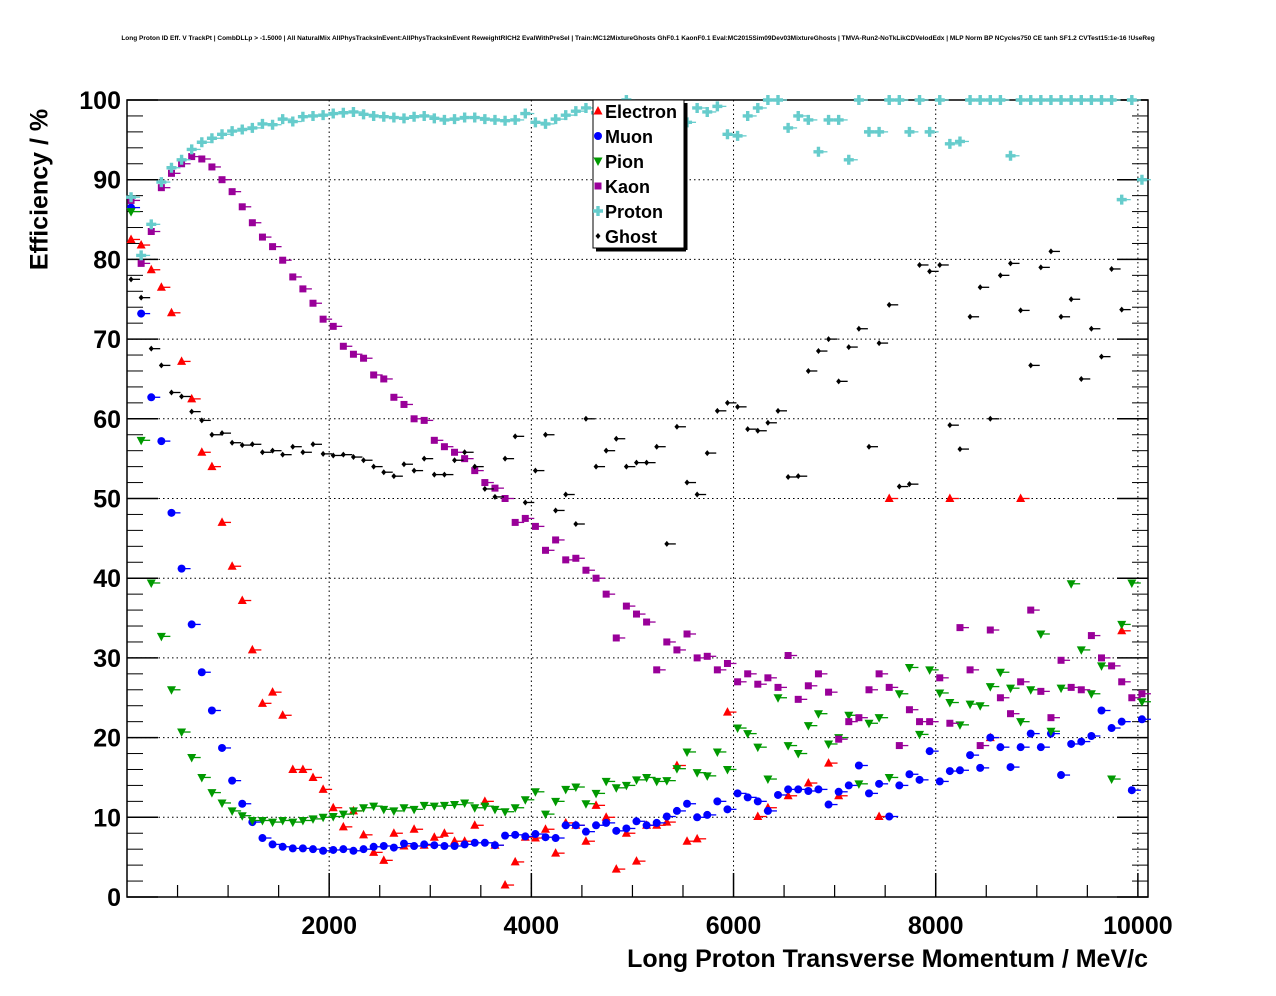 The height and width of the screenshot is (996, 1276). Describe the element at coordinates (107, 500) in the screenshot. I see `y-tick-label: 50` at that location.